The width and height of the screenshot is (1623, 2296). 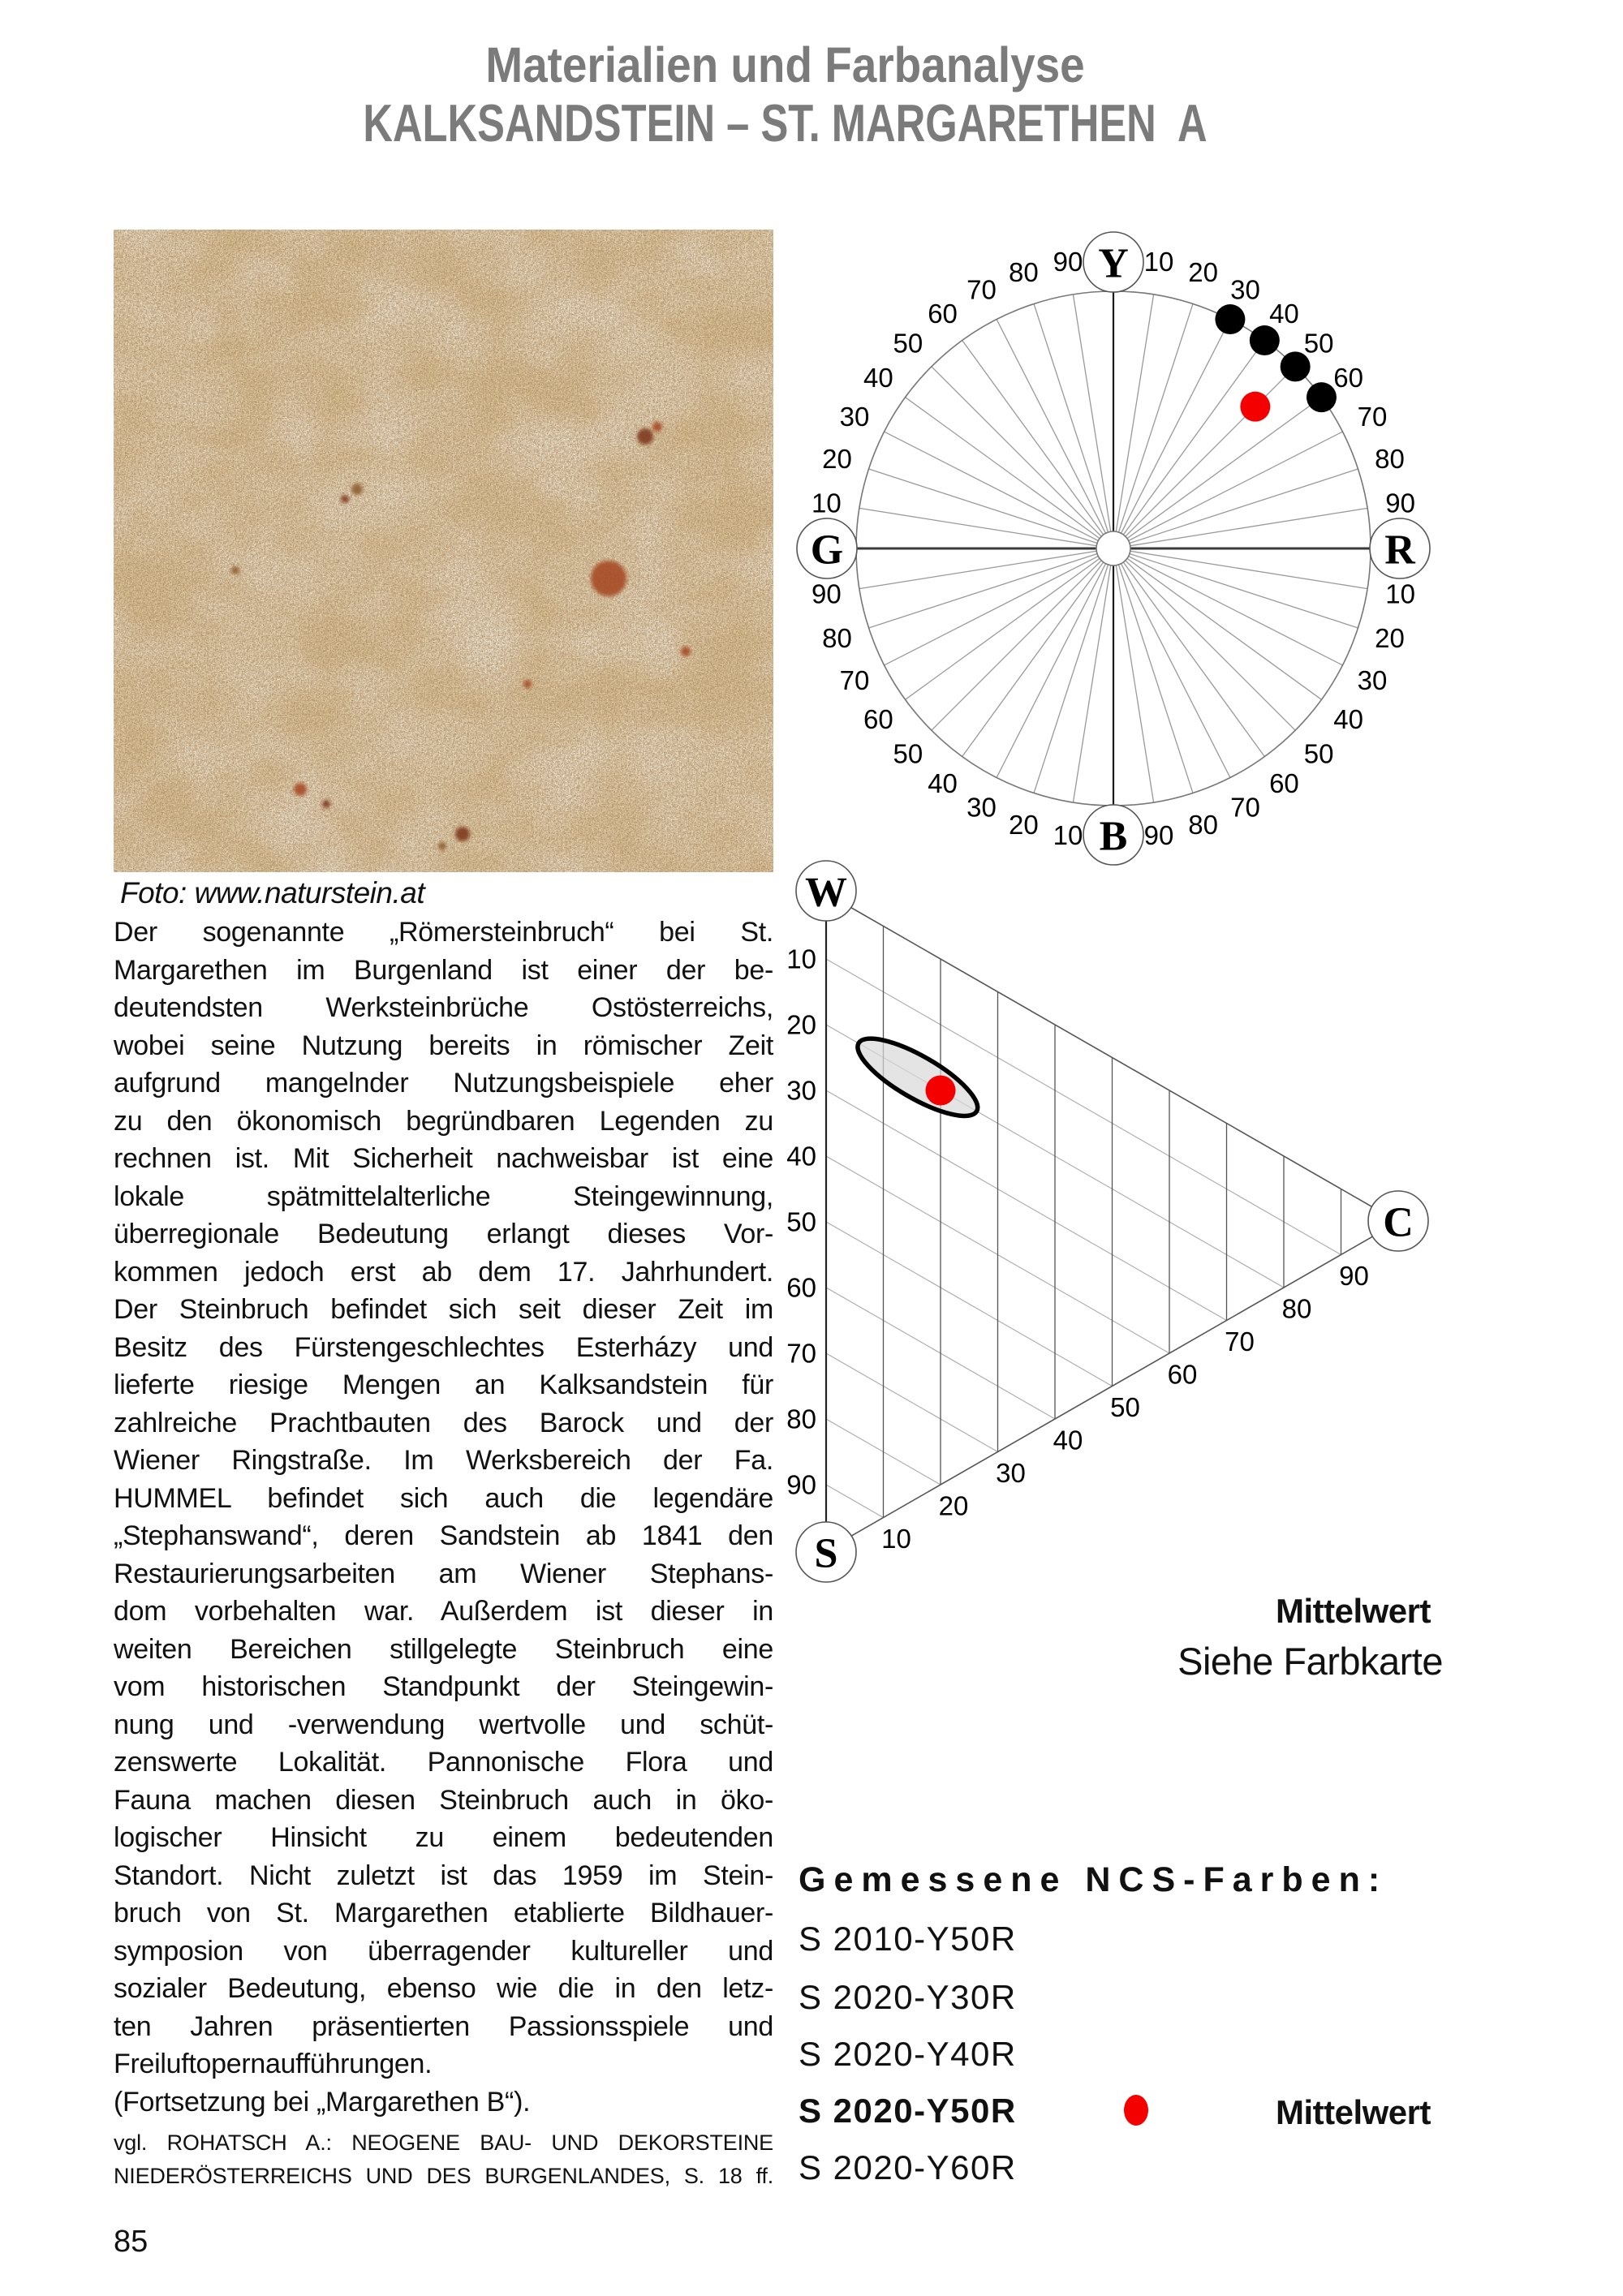 What do you see at coordinates (801, 1091) in the screenshot?
I see `blackness-tick-label: 30` at bounding box center [801, 1091].